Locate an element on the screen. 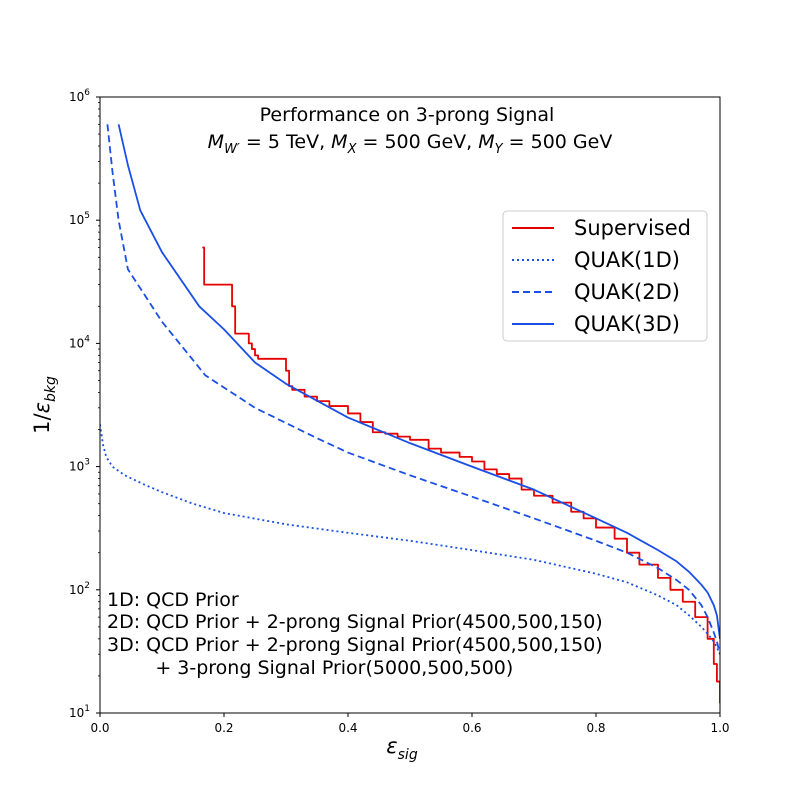 This screenshot has width=800, height=800. annotation-line-1: 1D: QCD Prior is located at coordinates (173, 600).